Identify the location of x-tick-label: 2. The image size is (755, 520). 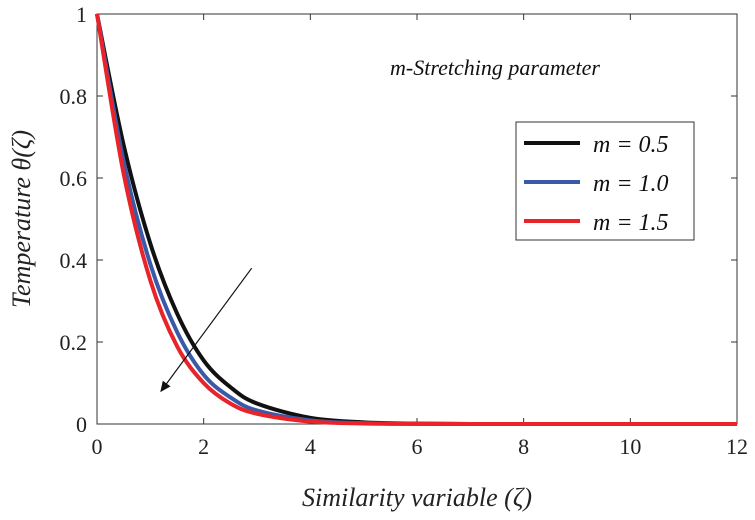
(203, 446).